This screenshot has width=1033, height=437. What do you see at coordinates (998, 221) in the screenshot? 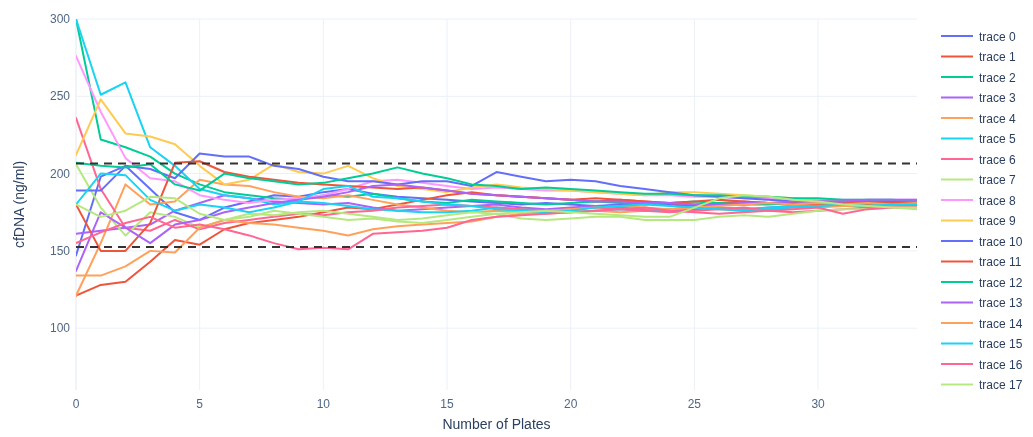
I see `legend-label: trace 9` at bounding box center [998, 221].